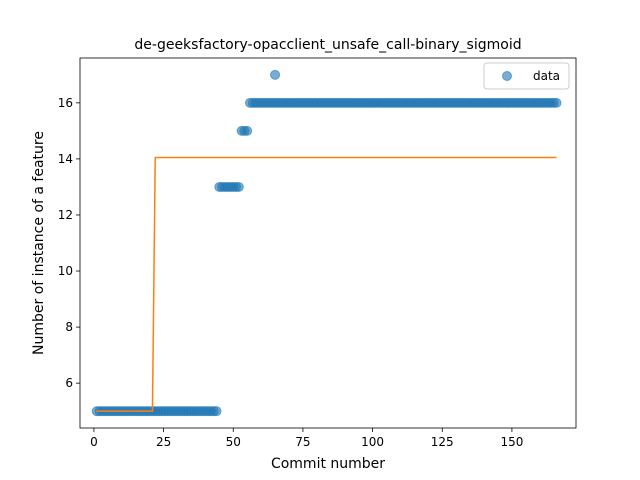  I want to click on y-tick-label: 10, so click(65, 271).